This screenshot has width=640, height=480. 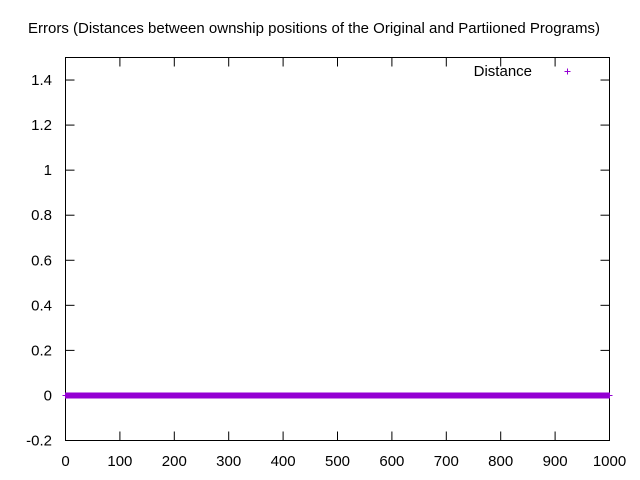 What do you see at coordinates (41, 350) in the screenshot?
I see `y-tick-label: 0.2` at bounding box center [41, 350].